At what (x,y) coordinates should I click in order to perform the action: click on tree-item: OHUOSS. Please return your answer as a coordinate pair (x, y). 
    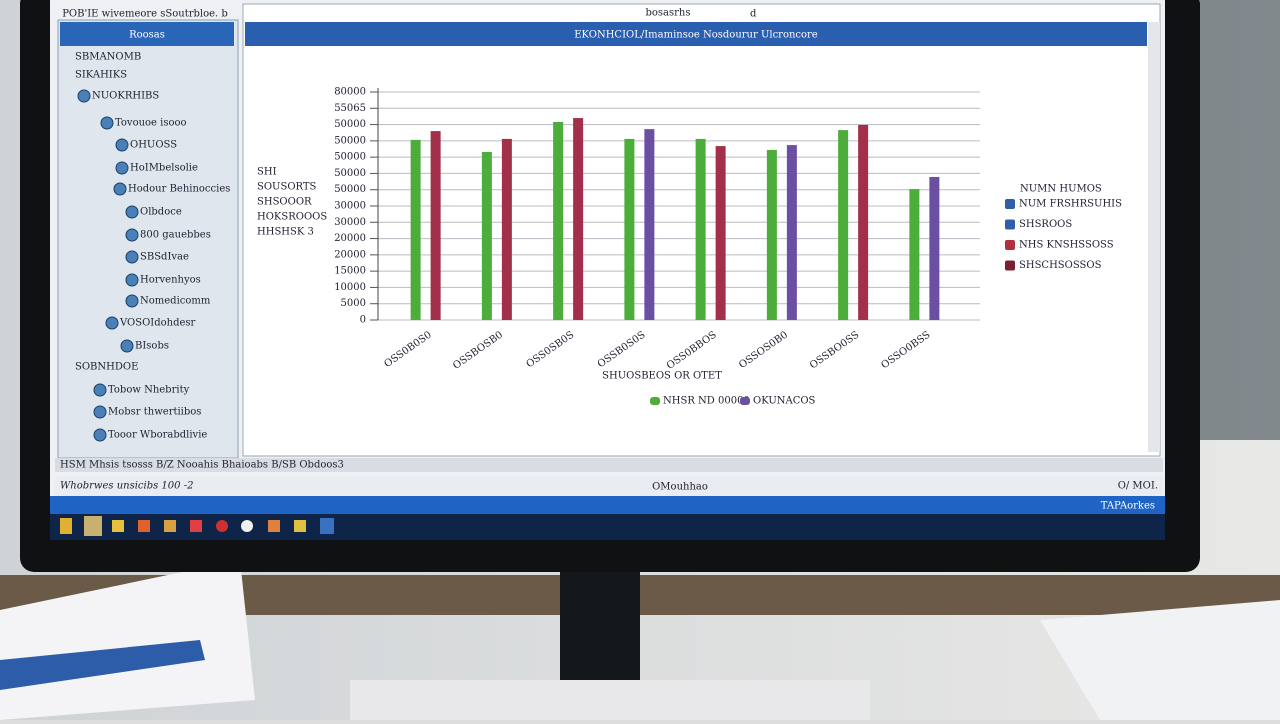
    Looking at the image, I should click on (153, 145).